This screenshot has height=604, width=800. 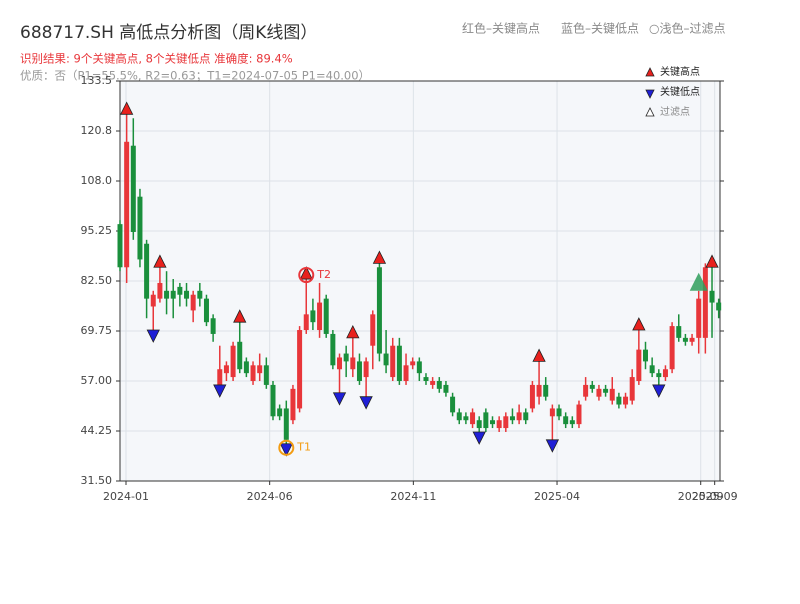 I want to click on y-tick-label: 120.8, so click(x=97, y=130).